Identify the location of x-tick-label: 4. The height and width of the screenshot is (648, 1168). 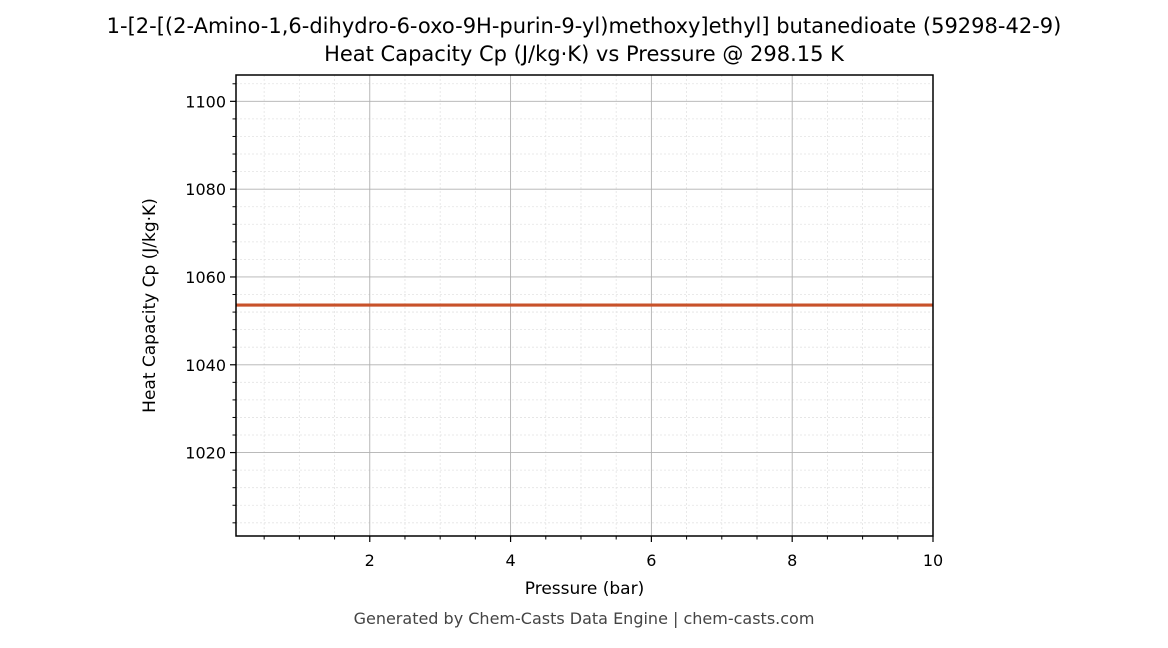
(510, 560).